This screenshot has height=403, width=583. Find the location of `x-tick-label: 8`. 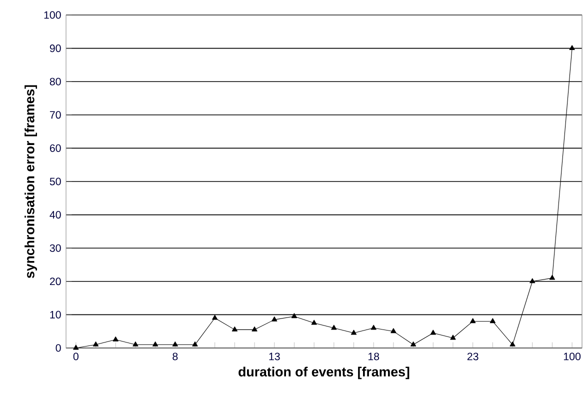

x-tick-label: 8 is located at coordinates (175, 356).